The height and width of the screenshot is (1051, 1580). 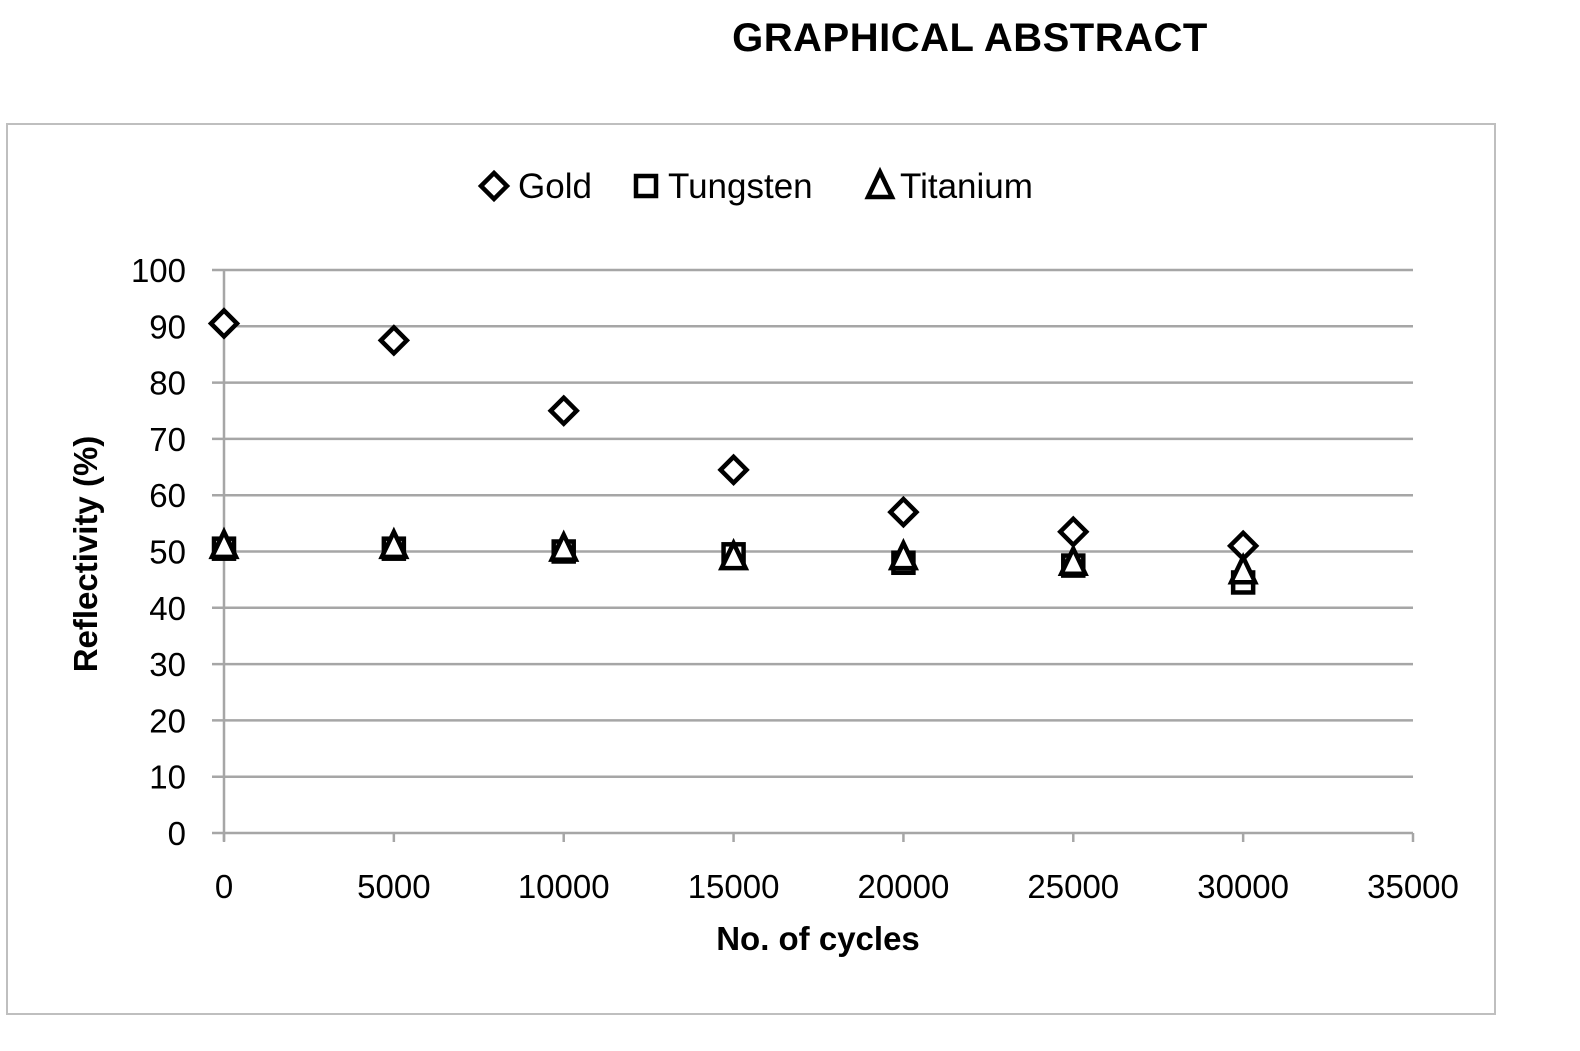 I want to click on y-tick-label: 10, so click(x=167, y=777).